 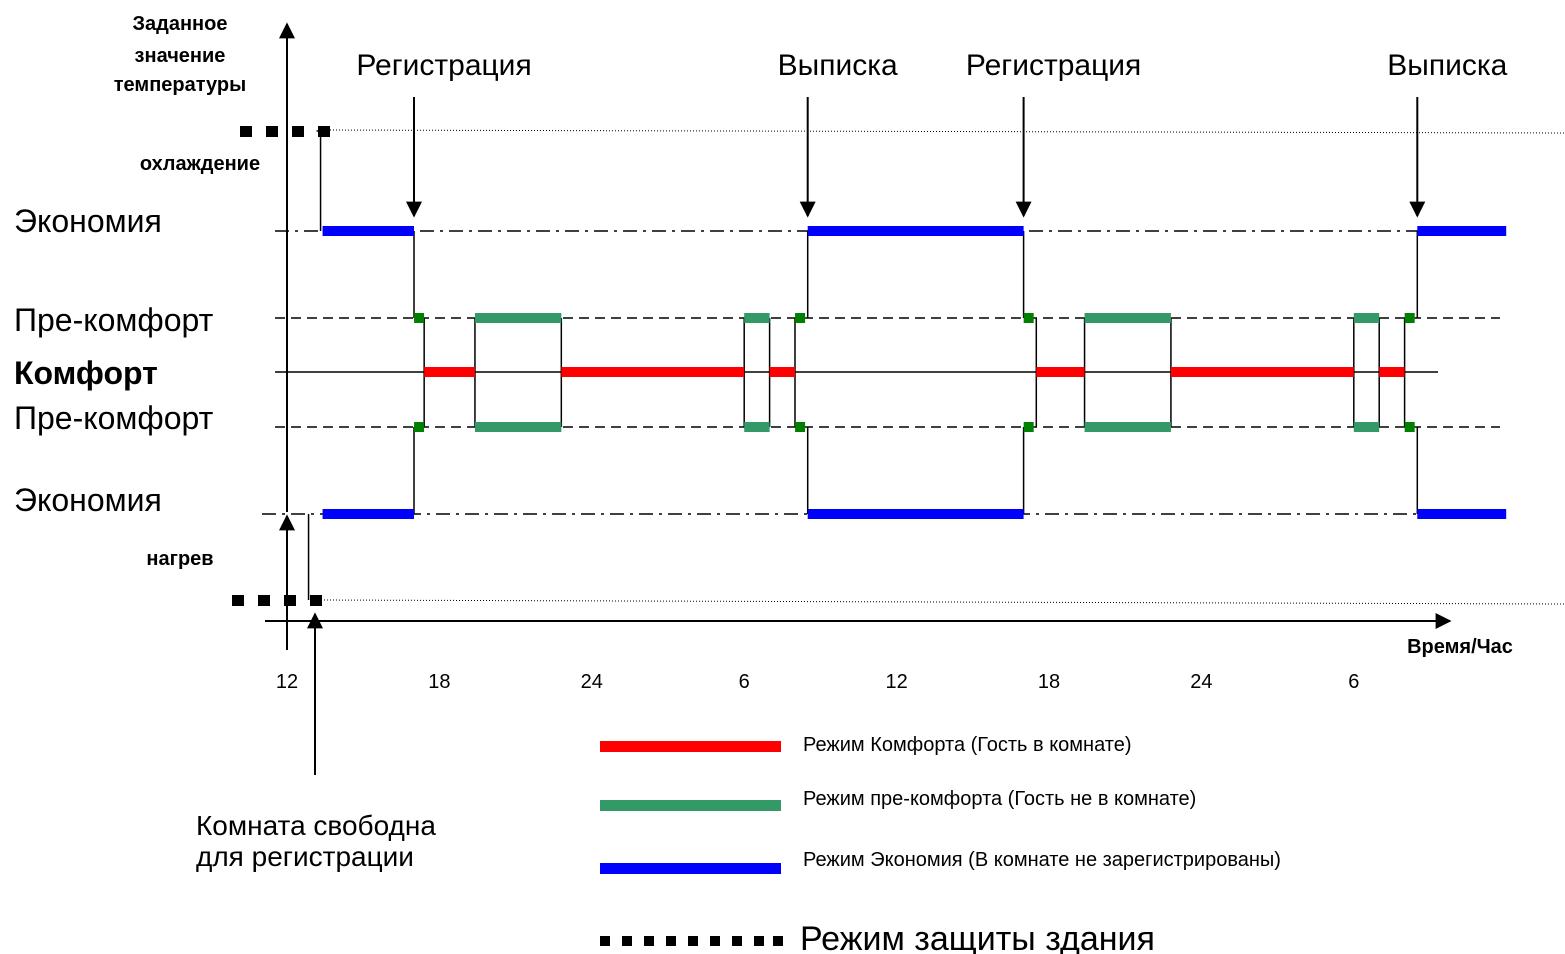 What do you see at coordinates (88, 221) in the screenshot?
I see `level-label-eco-top: Экономия` at bounding box center [88, 221].